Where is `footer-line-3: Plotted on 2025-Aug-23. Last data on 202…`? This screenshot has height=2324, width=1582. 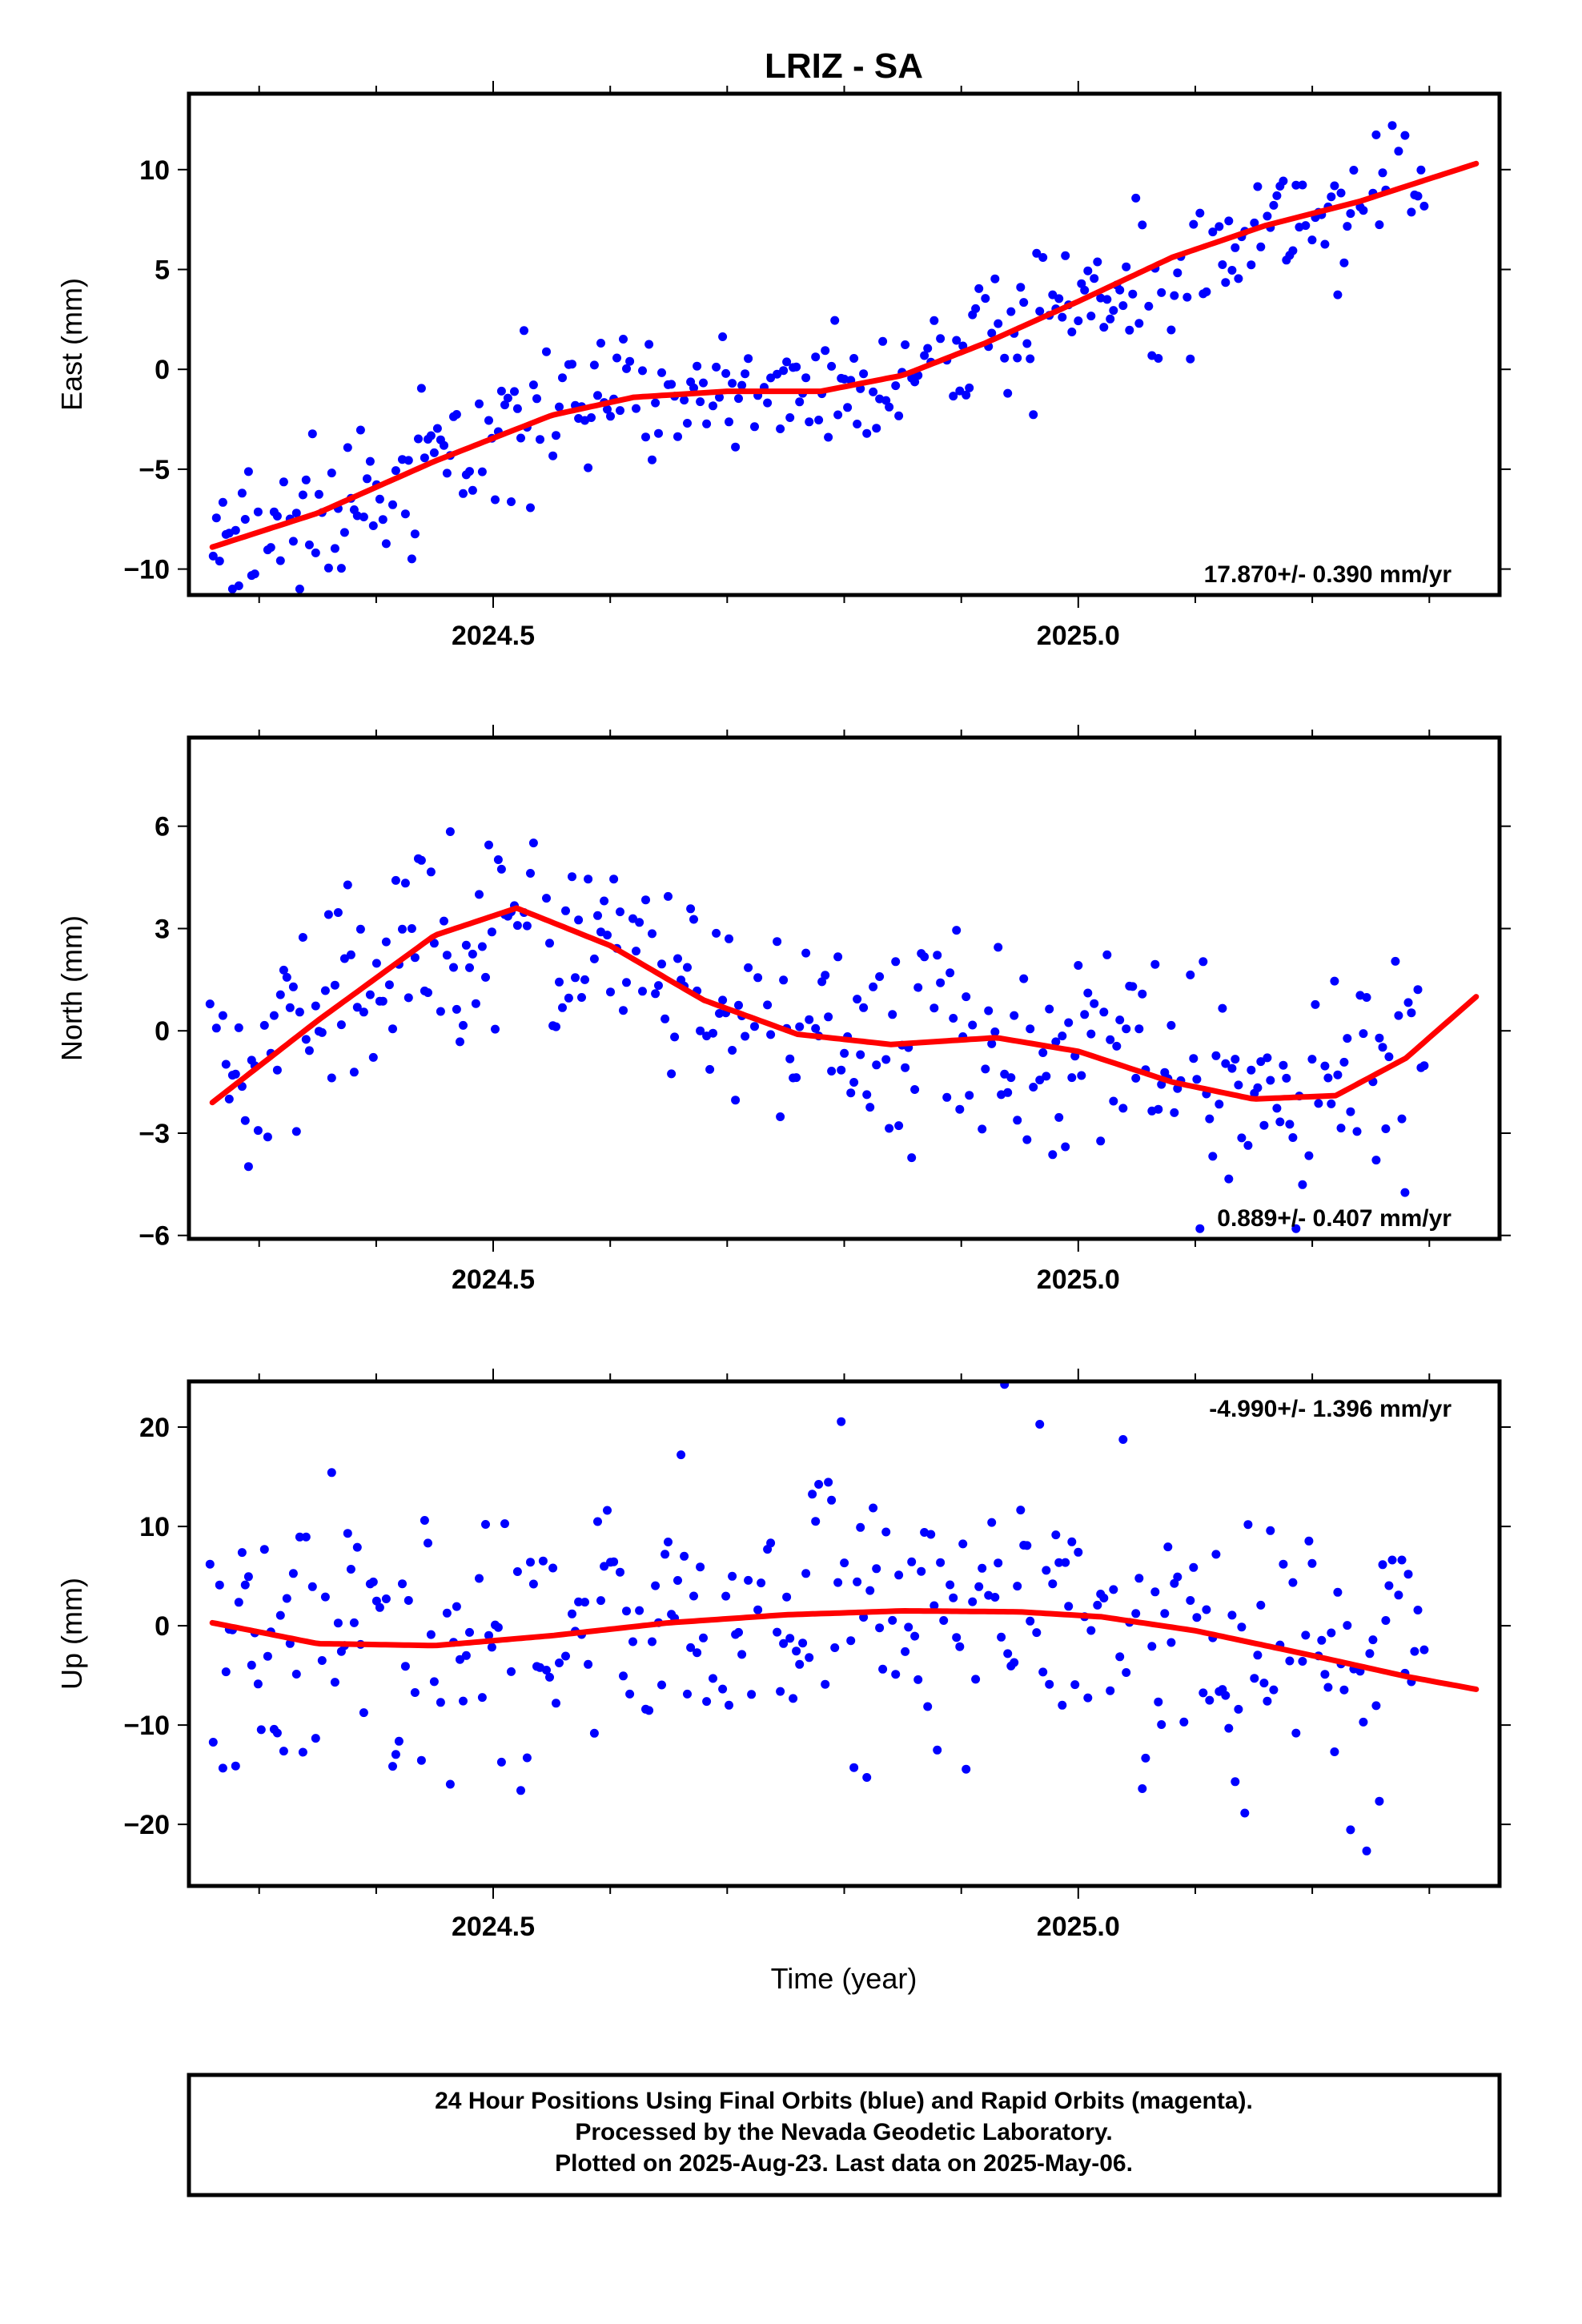
footer-line-3: Plotted on 2025-Aug-23. Last data on 202… is located at coordinates (844, 2163).